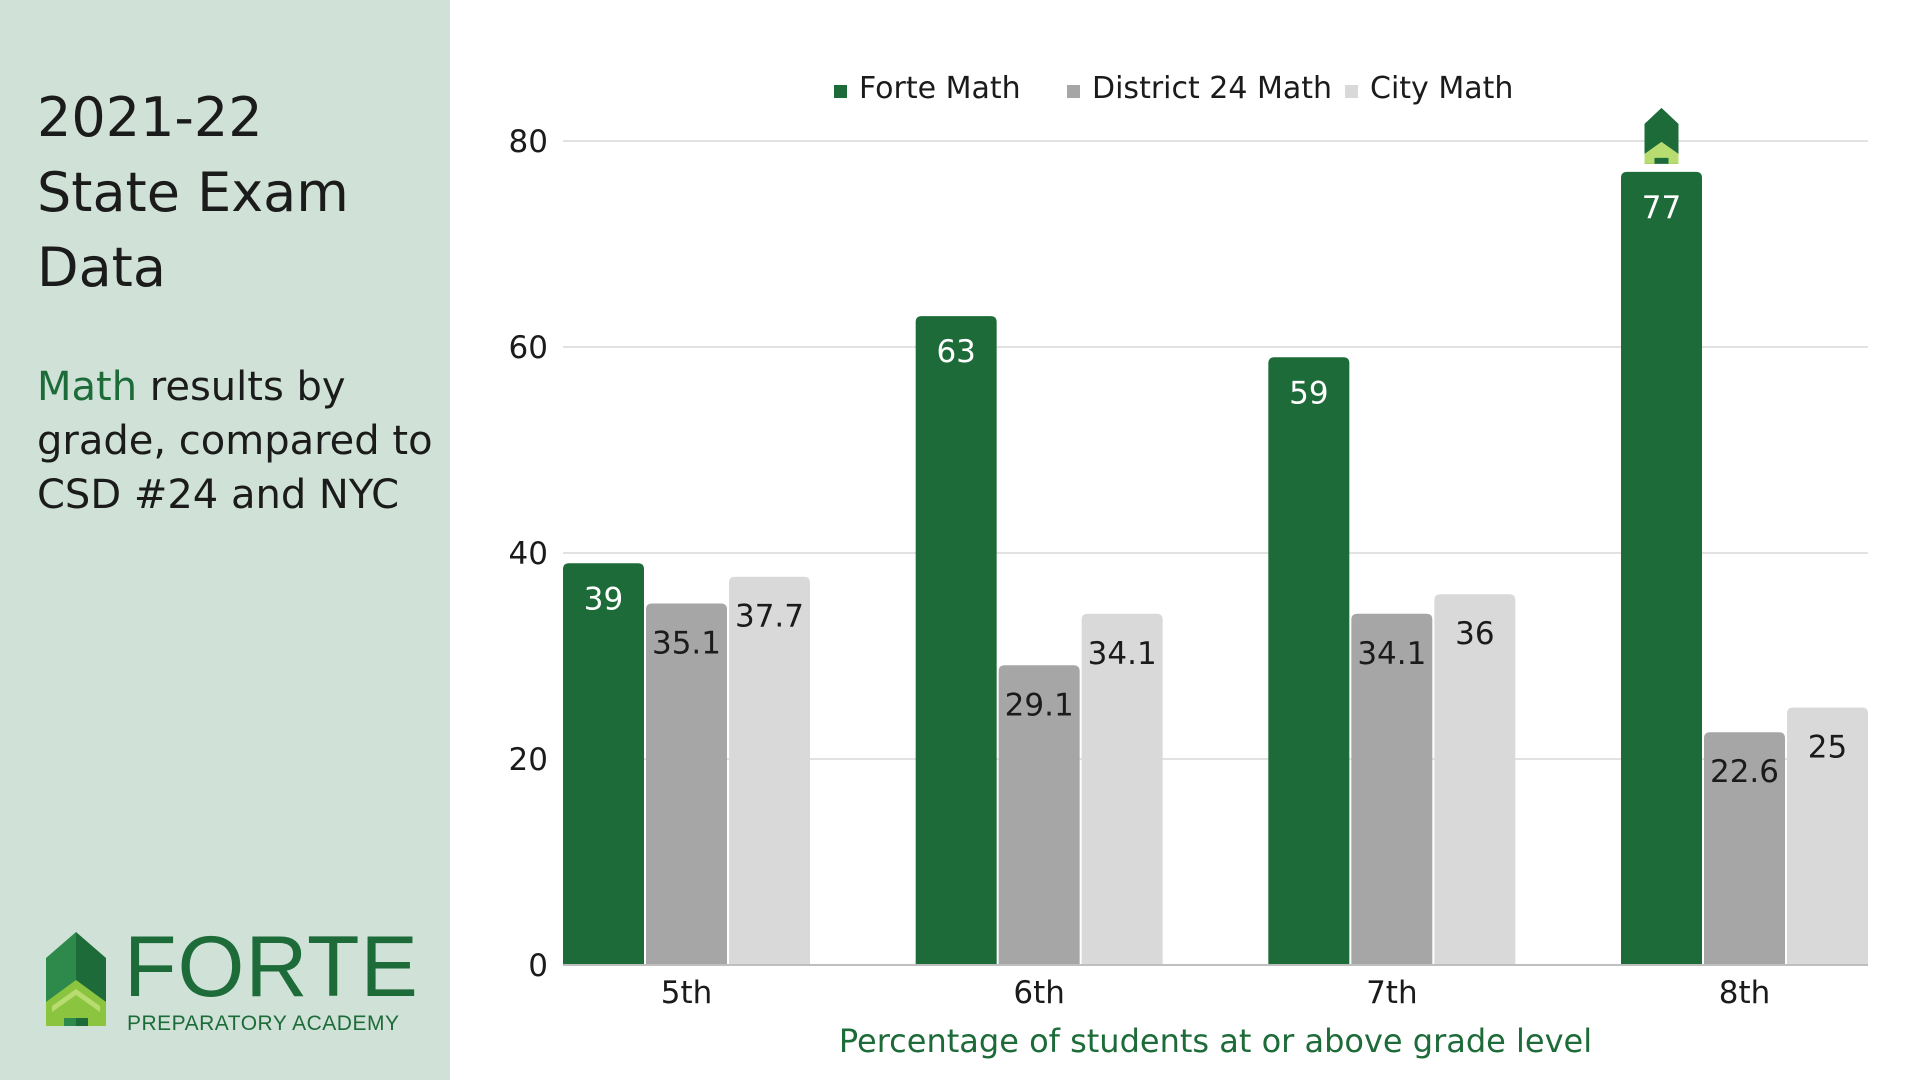 Image resolution: width=1920 pixels, height=1084 pixels. Describe the element at coordinates (1661, 208) in the screenshot. I see `data-label: 77` at that location.